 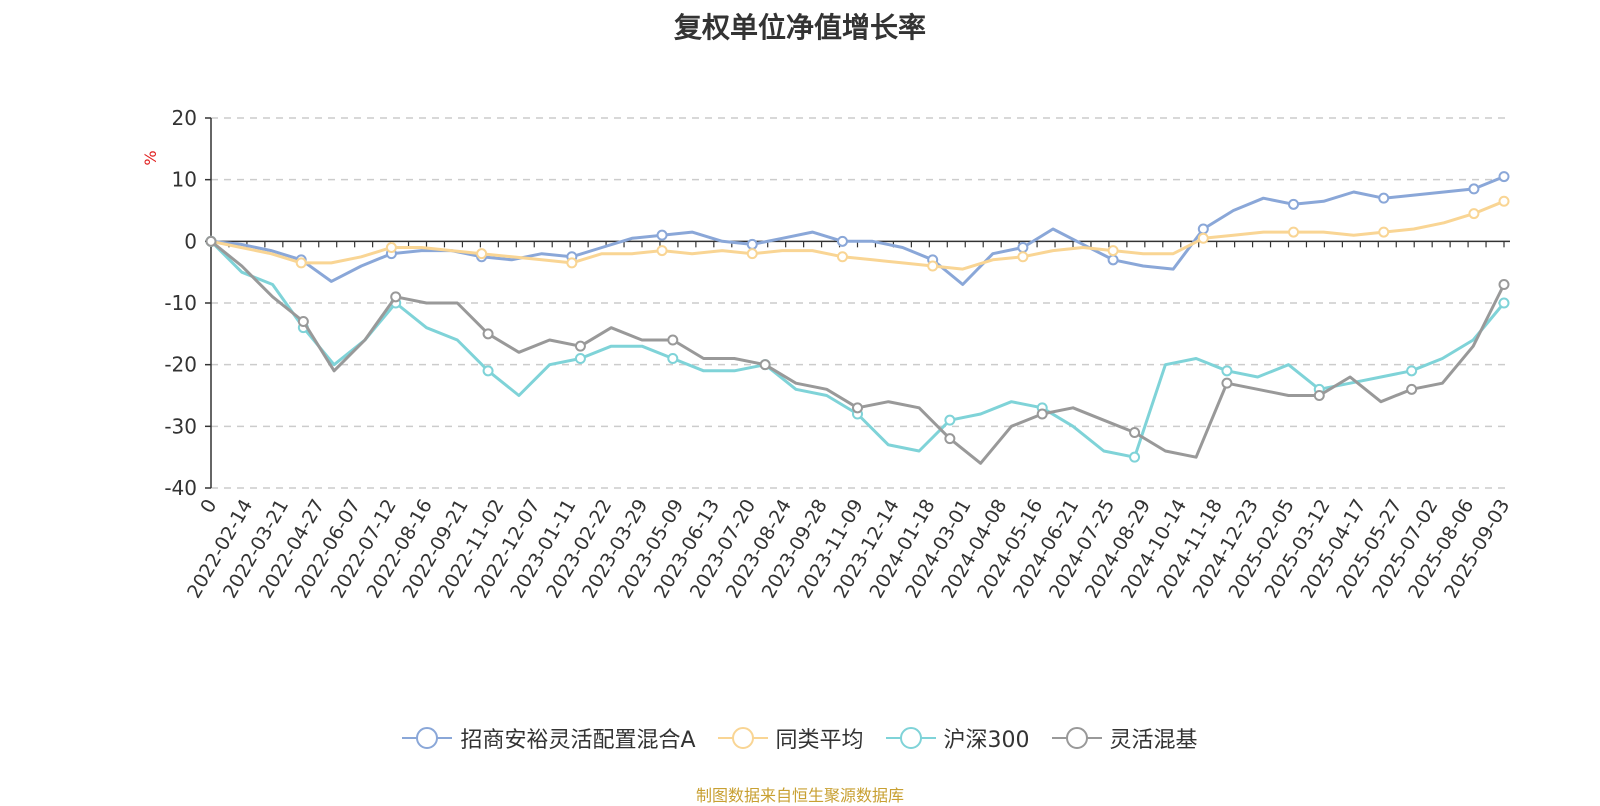 I want to click on chart-title: 复权单位净值增长率, so click(x=799, y=27).